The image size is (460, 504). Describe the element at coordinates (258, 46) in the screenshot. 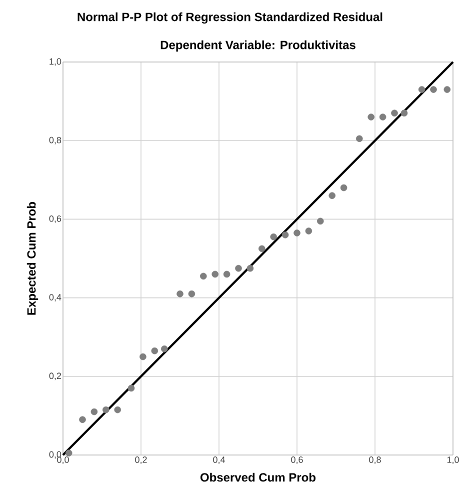

I see `chart-subtitle: Dependent Variable: Produktivitas` at that location.